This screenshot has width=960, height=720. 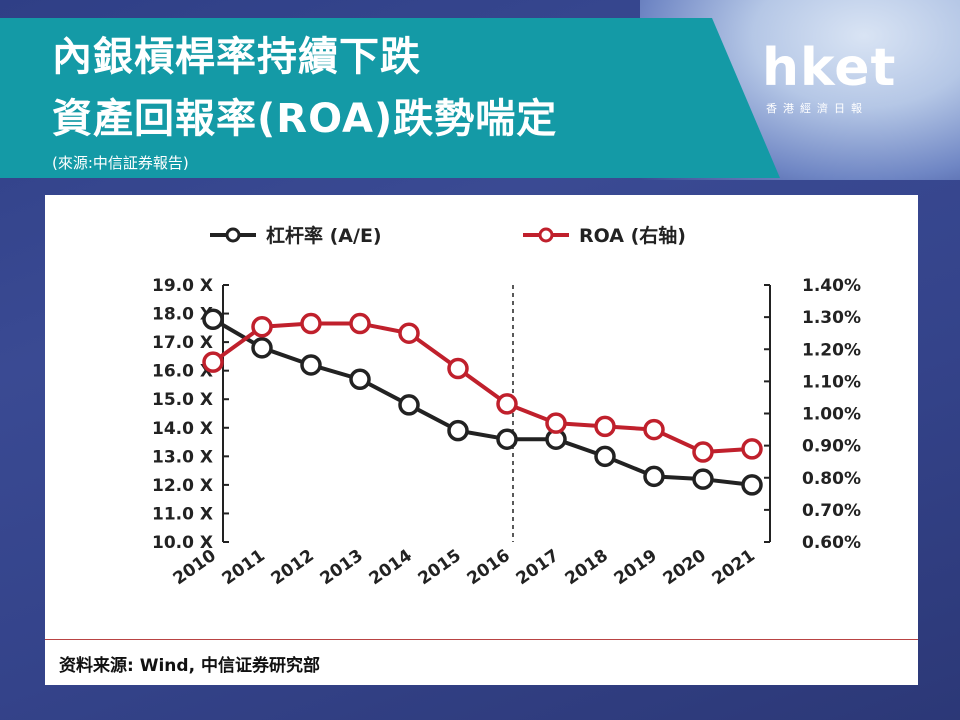 I want to click on left-tick-label: 13.0 X, so click(x=182, y=457).